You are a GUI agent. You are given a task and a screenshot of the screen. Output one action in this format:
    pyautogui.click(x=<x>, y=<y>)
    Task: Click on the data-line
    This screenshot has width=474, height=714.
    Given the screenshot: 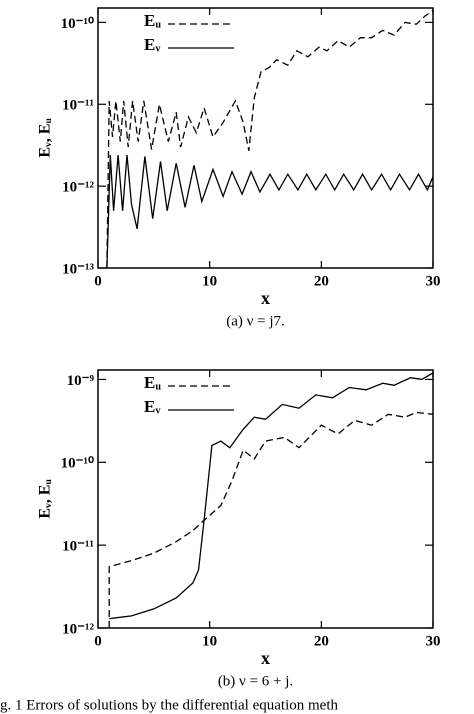 What is the action you would take?
    pyautogui.click(x=270, y=211)
    